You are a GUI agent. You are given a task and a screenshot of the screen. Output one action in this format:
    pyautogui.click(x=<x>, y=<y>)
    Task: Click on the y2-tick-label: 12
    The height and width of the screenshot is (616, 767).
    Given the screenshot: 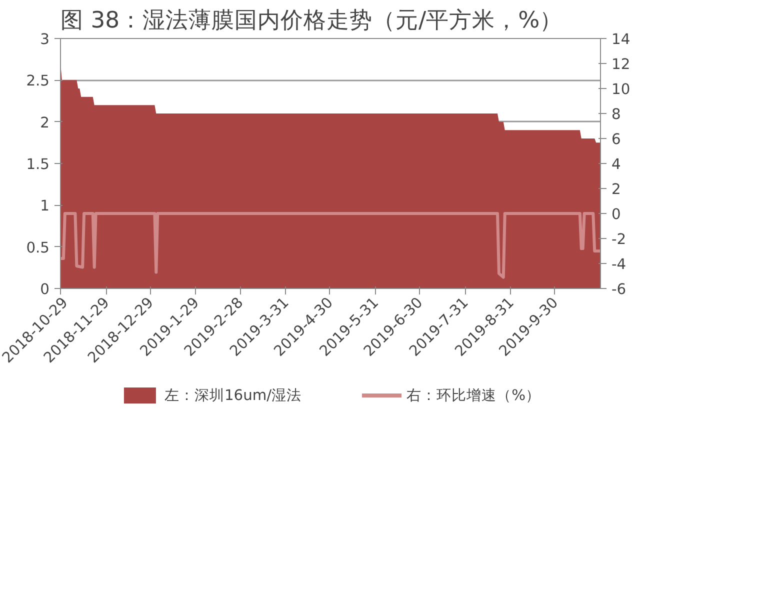 What is the action you would take?
    pyautogui.click(x=621, y=64)
    